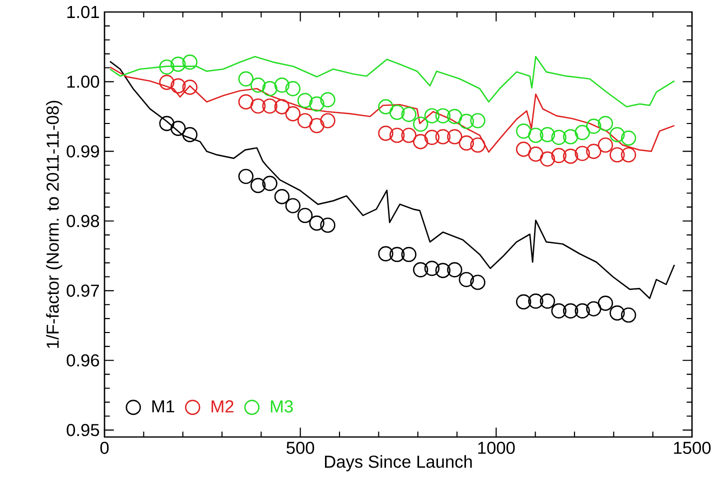 This screenshot has width=728, height=493. Describe the element at coordinates (82, 151) in the screenshot. I see `y-tick-label: 0.99` at that location.